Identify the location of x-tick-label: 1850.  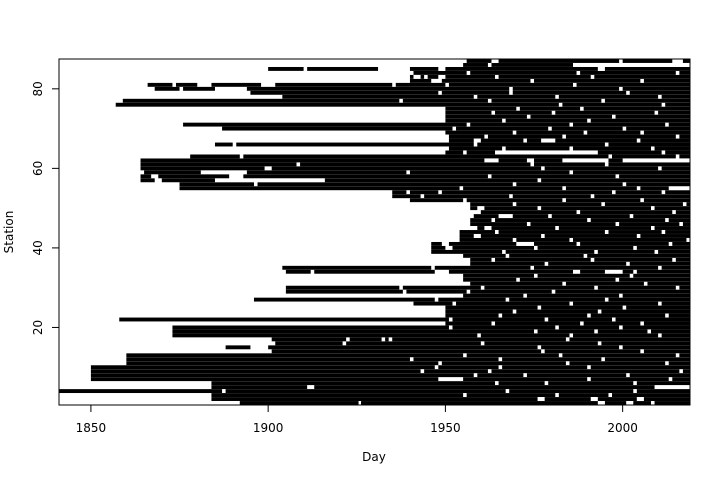
(91, 428).